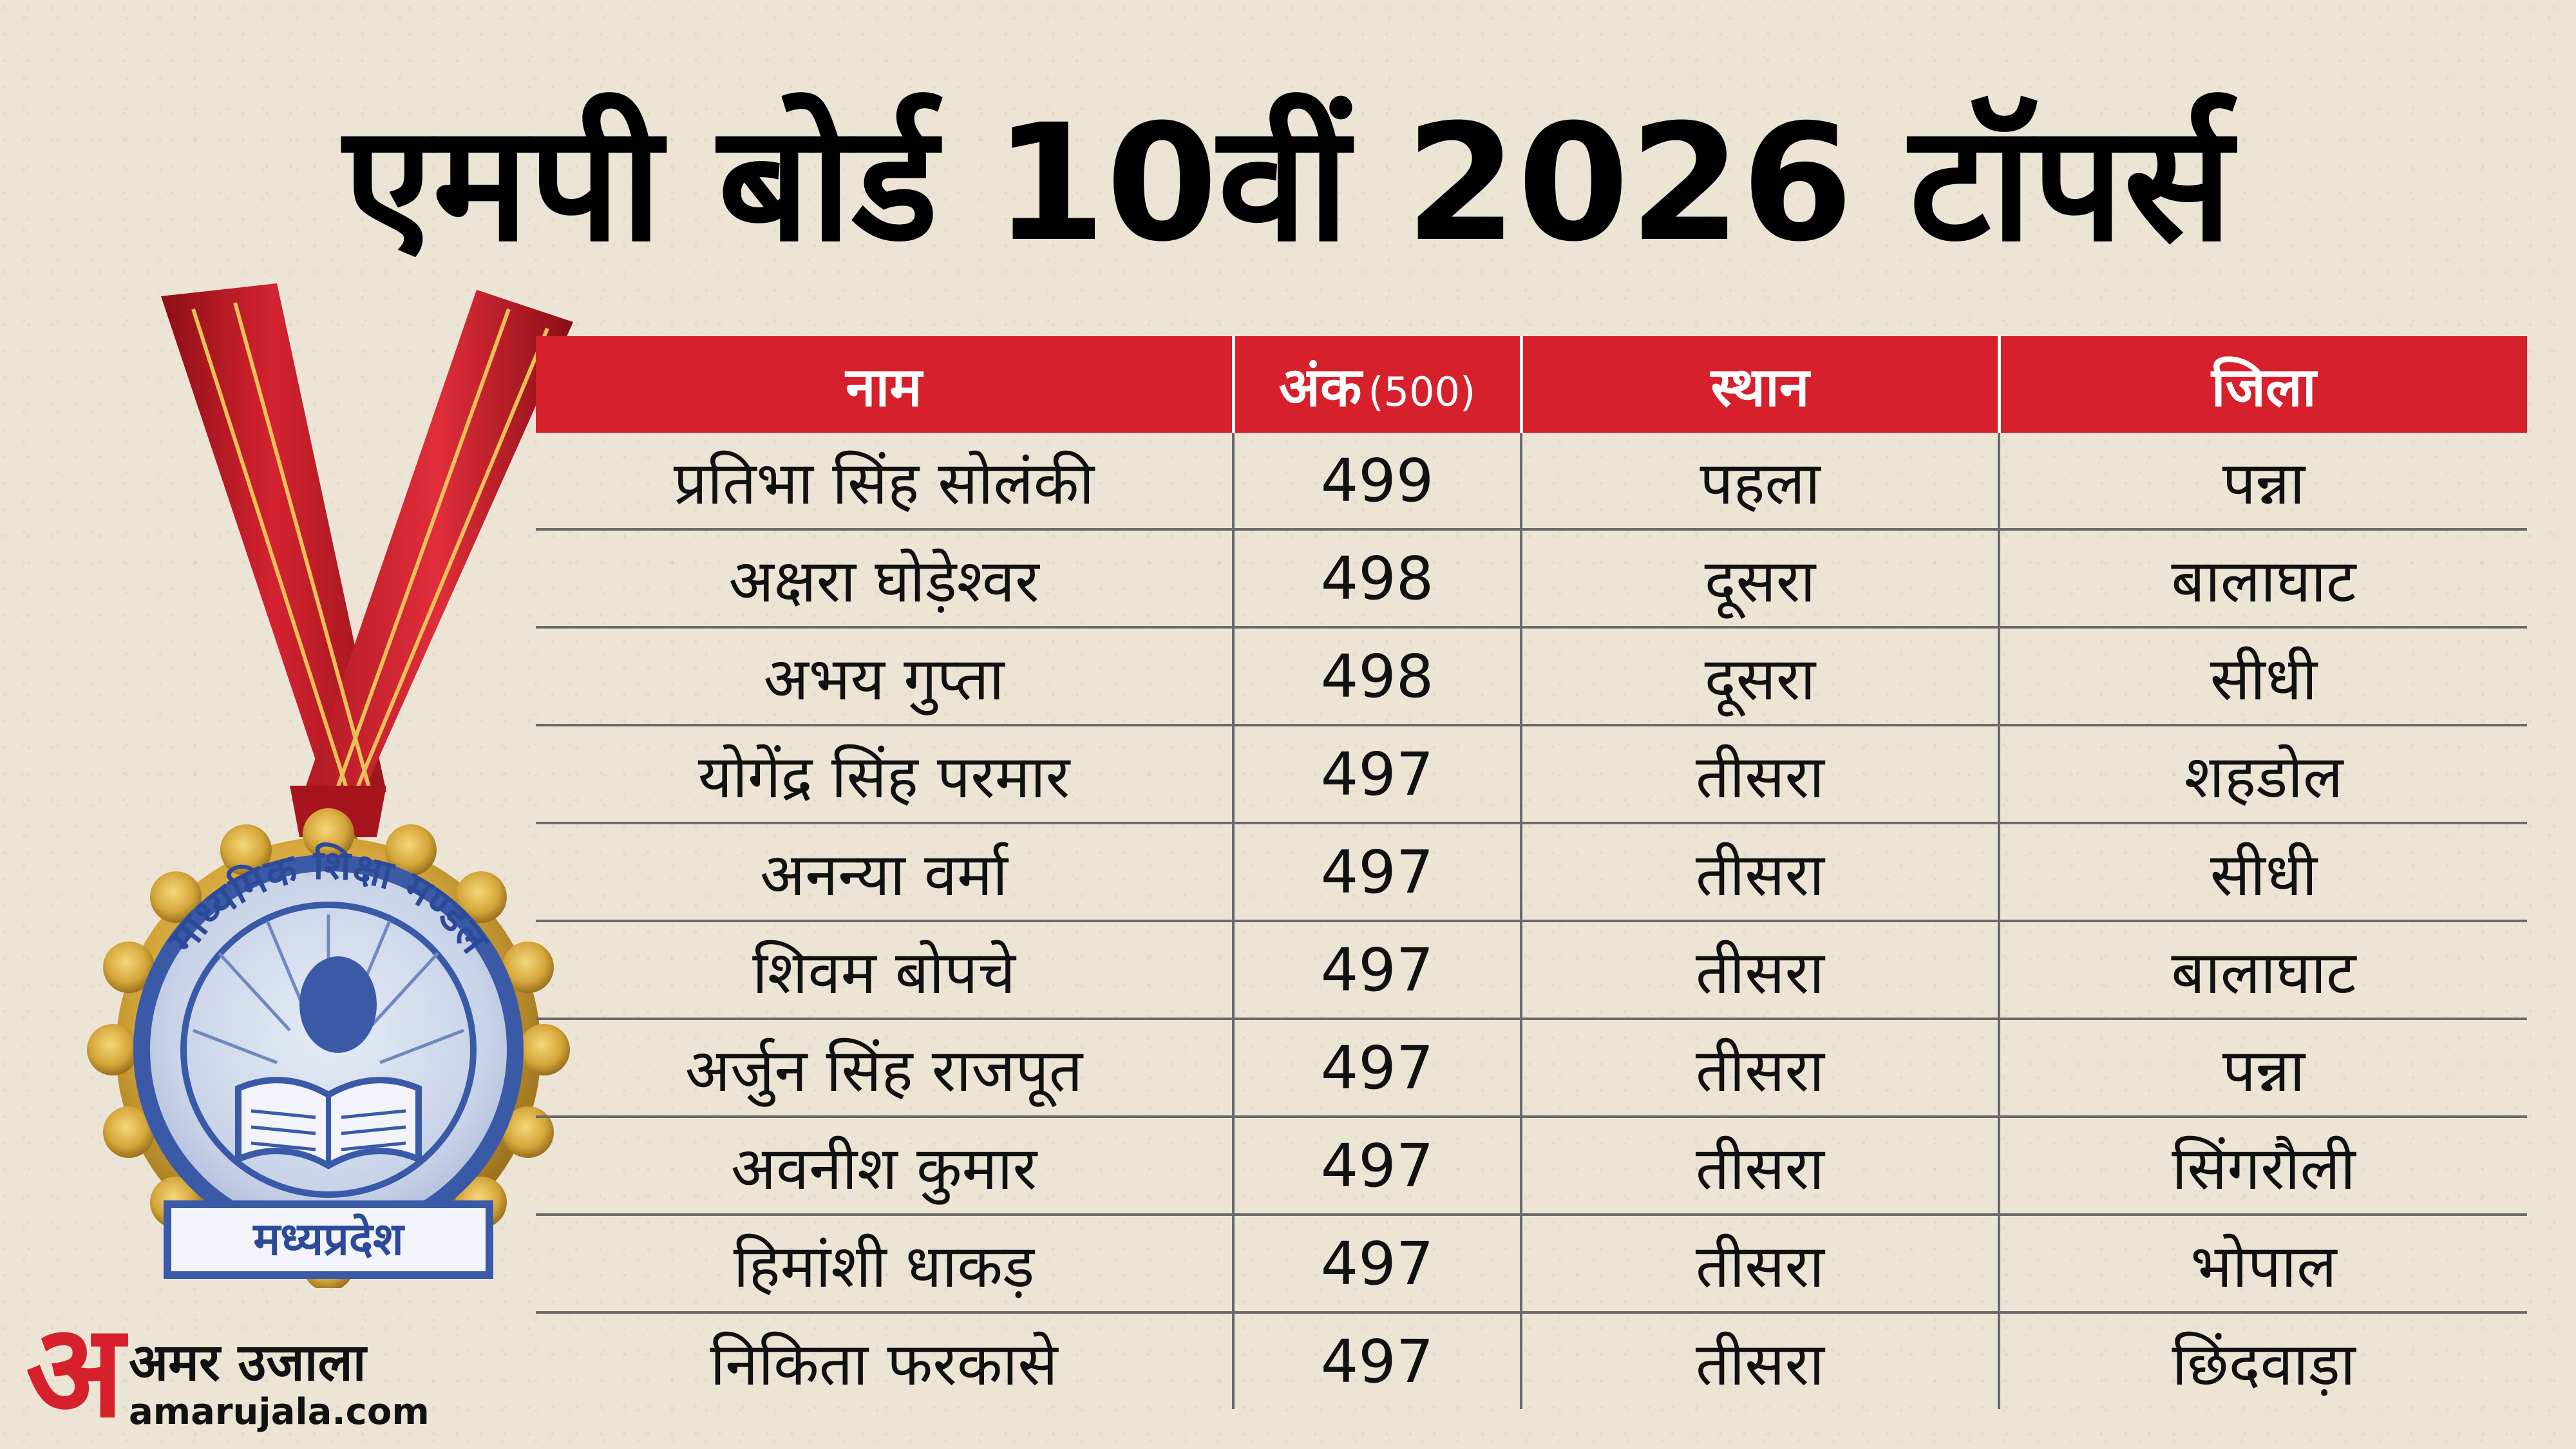  I want to click on logo-url: amarujala.com, so click(279, 1412).